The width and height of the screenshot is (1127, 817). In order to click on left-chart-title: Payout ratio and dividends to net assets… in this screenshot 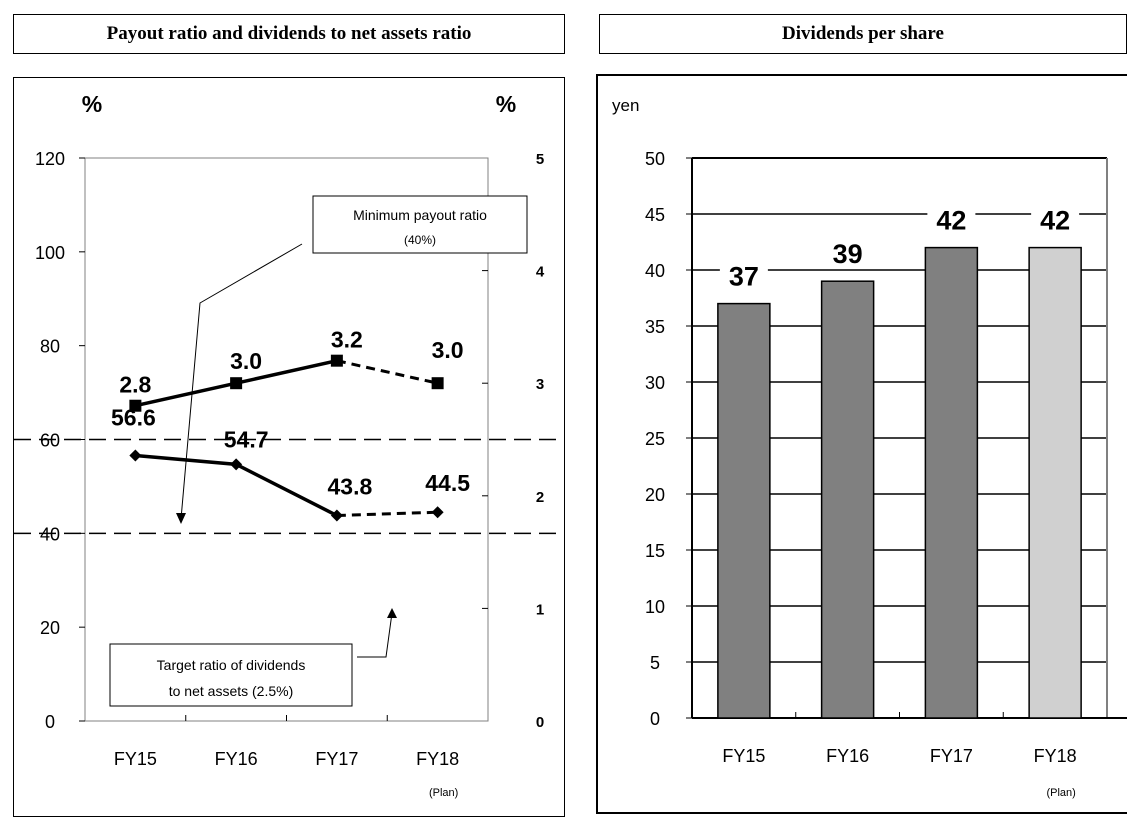, I will do `click(289, 34)`.